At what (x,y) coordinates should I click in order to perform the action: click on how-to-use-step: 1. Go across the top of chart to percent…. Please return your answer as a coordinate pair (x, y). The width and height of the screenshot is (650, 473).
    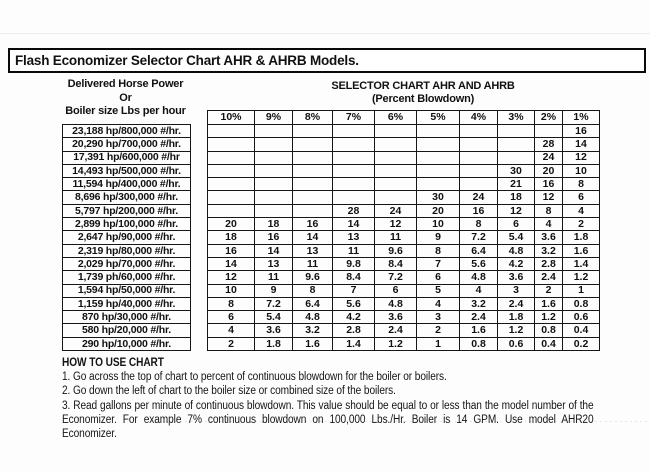
    Looking at the image, I should click on (254, 377).